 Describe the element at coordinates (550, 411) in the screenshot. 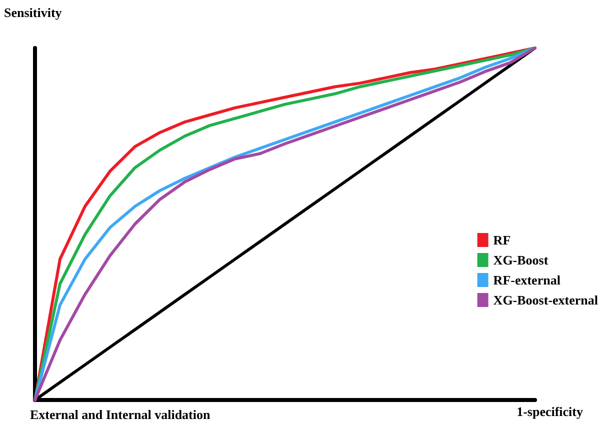

I see `x-axis-title: 1-specificity` at that location.